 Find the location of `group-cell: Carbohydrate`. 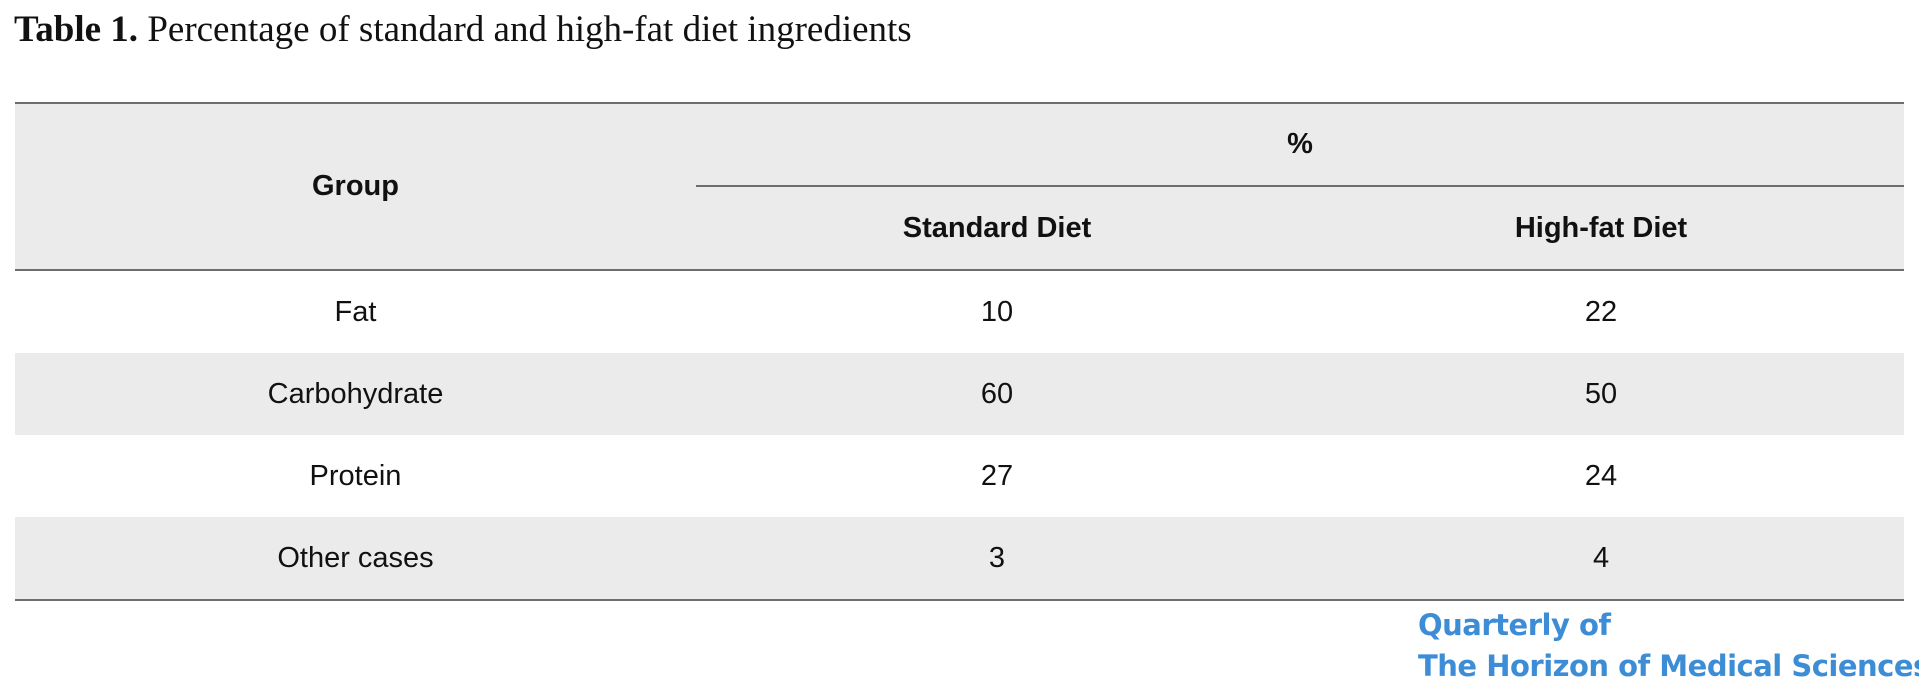

group-cell: Carbohydrate is located at coordinates (355, 393).